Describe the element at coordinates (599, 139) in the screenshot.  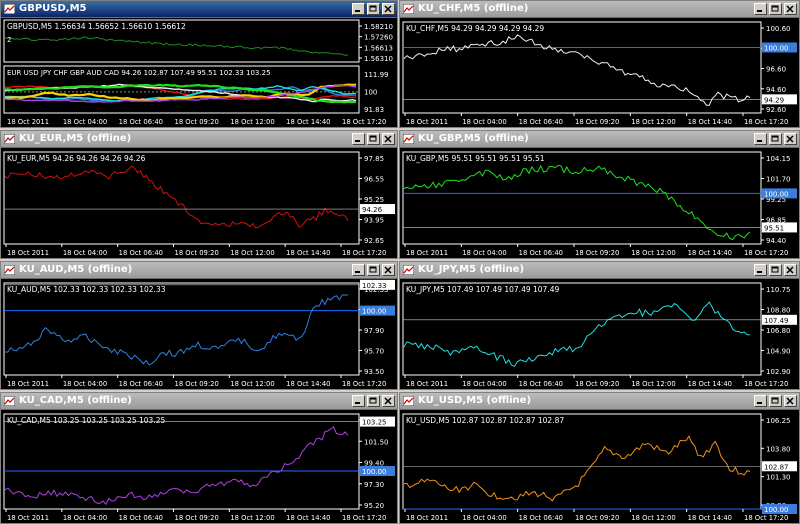
I see `title-bar: KU_GBP,M5 (offline)` at that location.